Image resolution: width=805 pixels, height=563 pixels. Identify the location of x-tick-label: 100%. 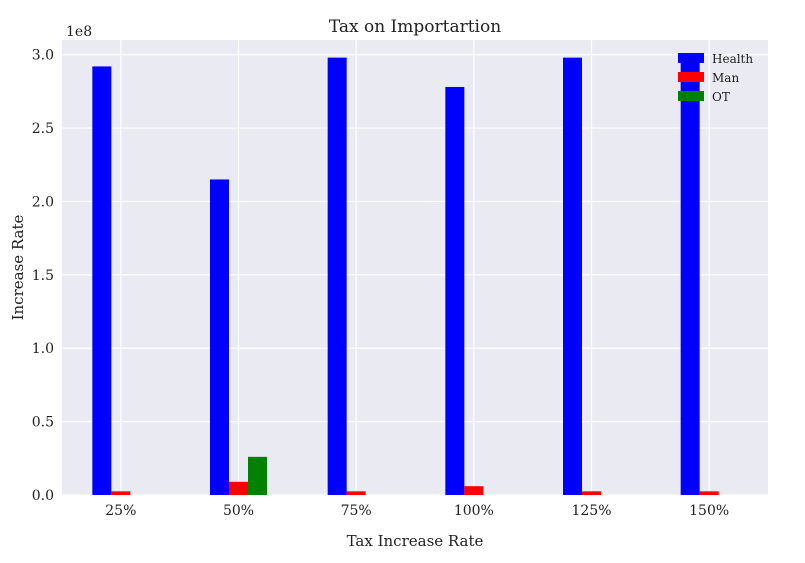
(474, 511).